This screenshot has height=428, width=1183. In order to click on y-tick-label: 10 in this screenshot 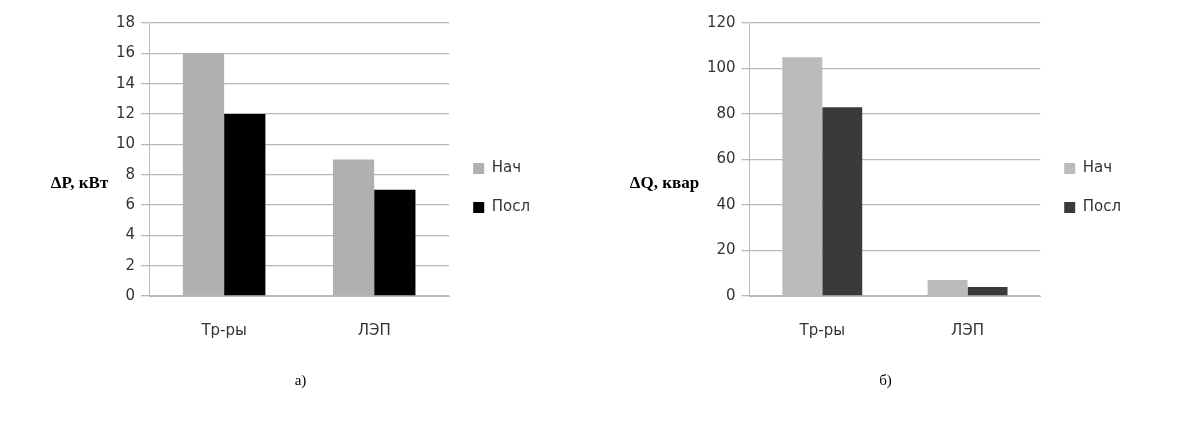, I will do `click(126, 143)`.